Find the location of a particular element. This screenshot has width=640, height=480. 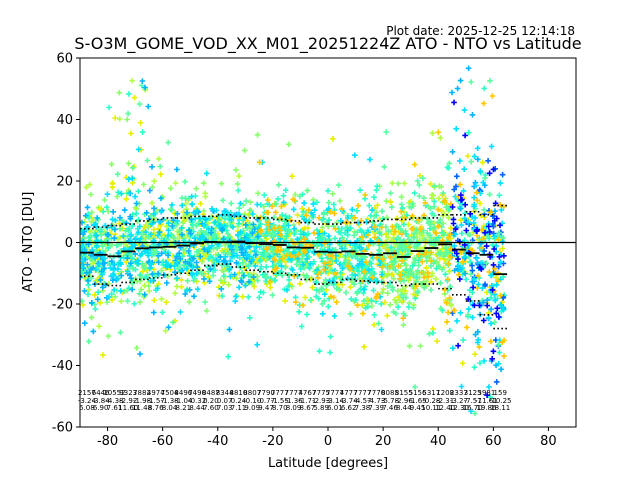

bin-stat-n: 5156 is located at coordinates (418, 393).